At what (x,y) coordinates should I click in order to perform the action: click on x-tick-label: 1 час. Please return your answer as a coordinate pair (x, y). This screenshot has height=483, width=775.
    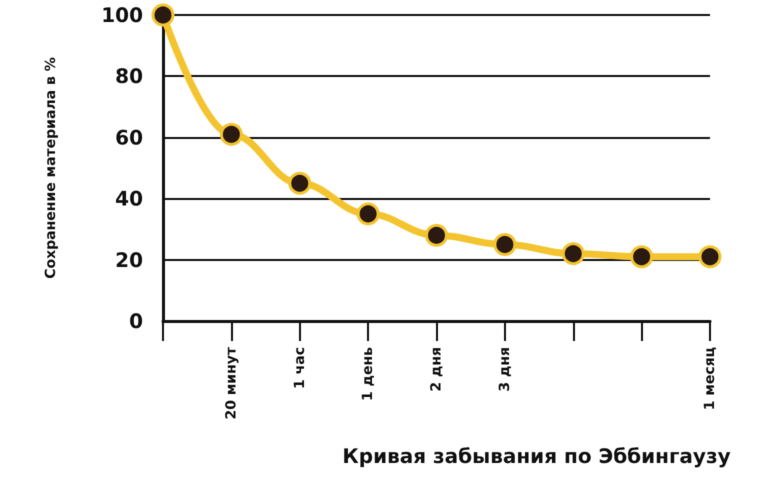
    Looking at the image, I should click on (300, 368).